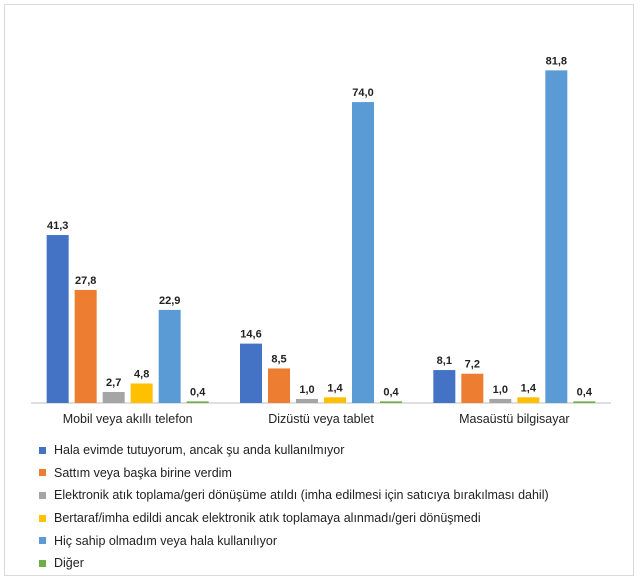 The image size is (640, 580). I want to click on legend-item: Hiç sahip olmadım veya hala kullanılıyor, so click(294, 540).